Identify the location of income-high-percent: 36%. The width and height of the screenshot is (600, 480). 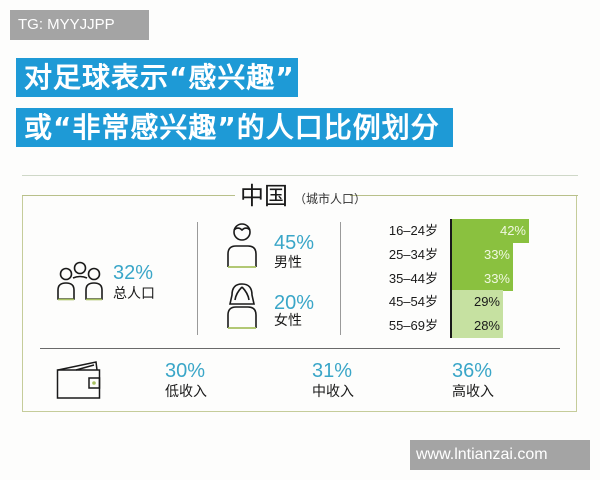
(472, 371).